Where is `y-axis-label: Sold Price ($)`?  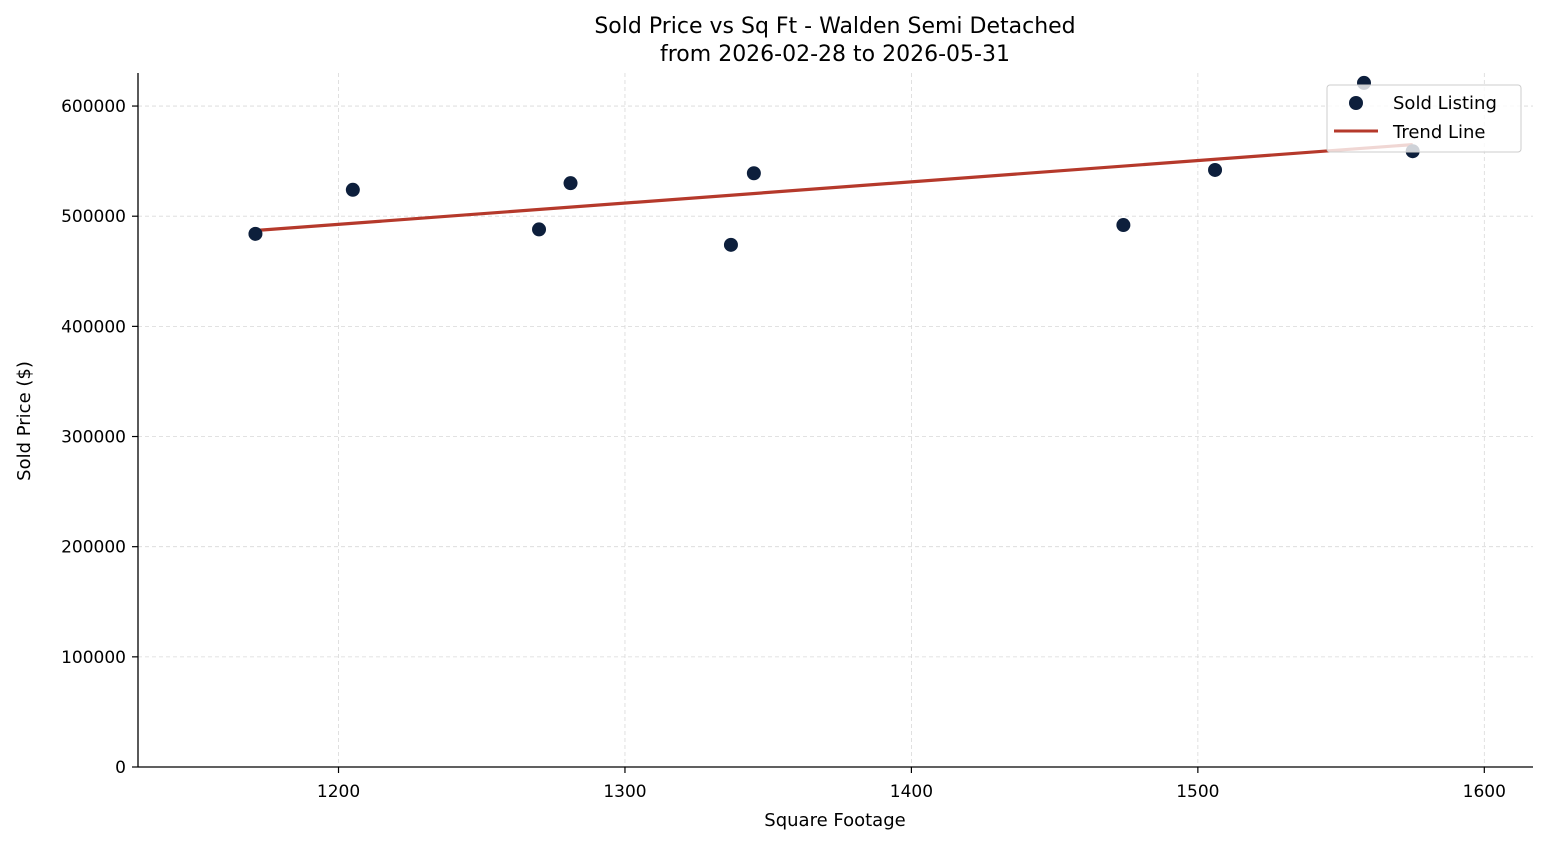 y-axis-label: Sold Price ($) is located at coordinates (24, 421).